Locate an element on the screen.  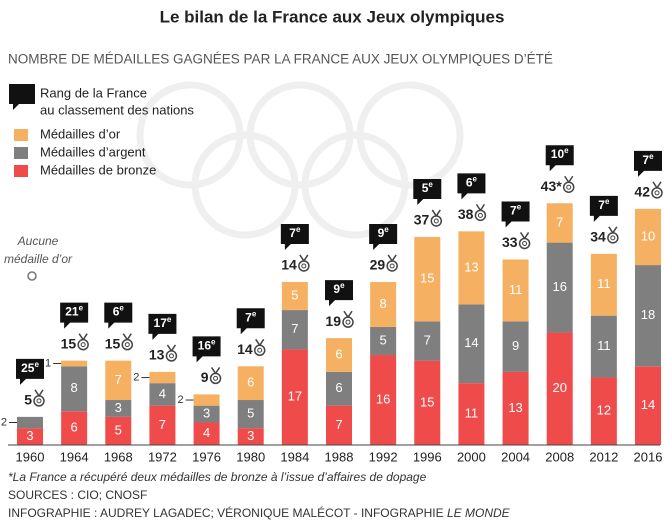
sources: SOURCES : CIO; CNOSF is located at coordinates (77, 495).